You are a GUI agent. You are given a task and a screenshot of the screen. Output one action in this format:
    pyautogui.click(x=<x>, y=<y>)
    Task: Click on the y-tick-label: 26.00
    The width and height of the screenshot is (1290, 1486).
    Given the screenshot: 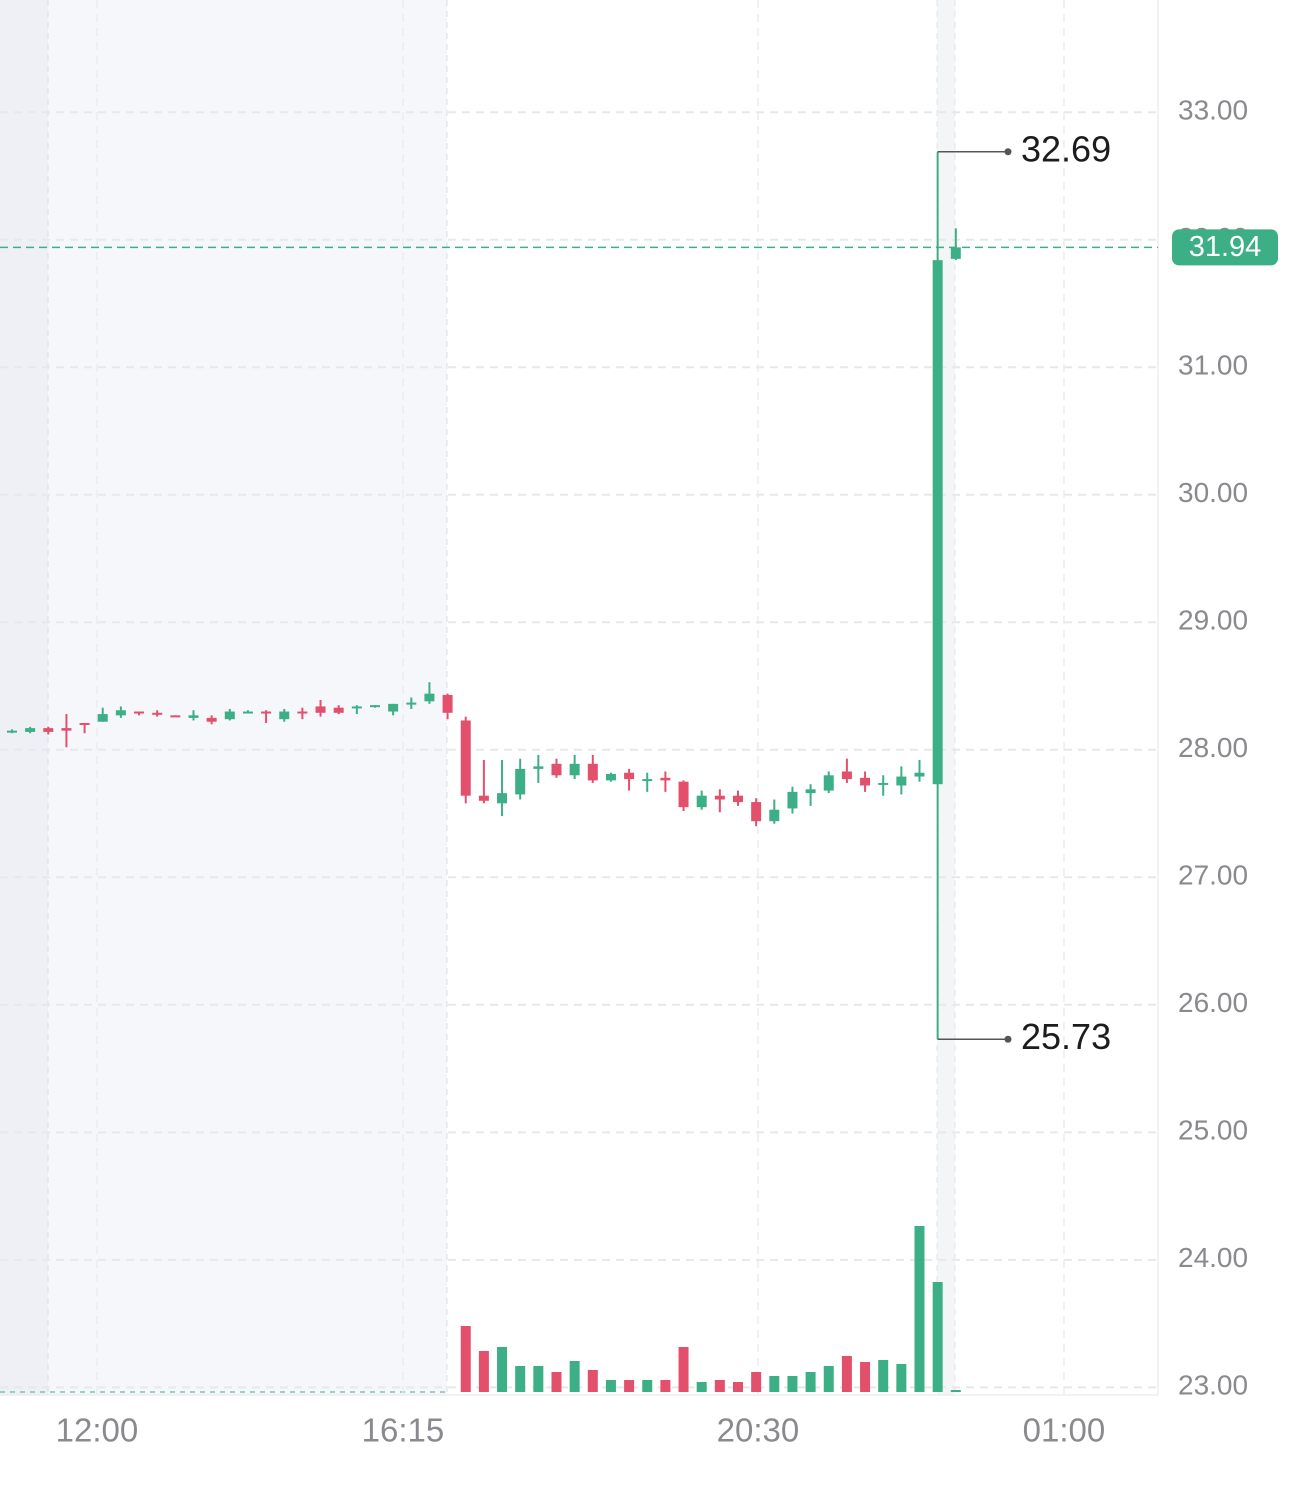 What is the action you would take?
    pyautogui.click(x=1213, y=1002)
    